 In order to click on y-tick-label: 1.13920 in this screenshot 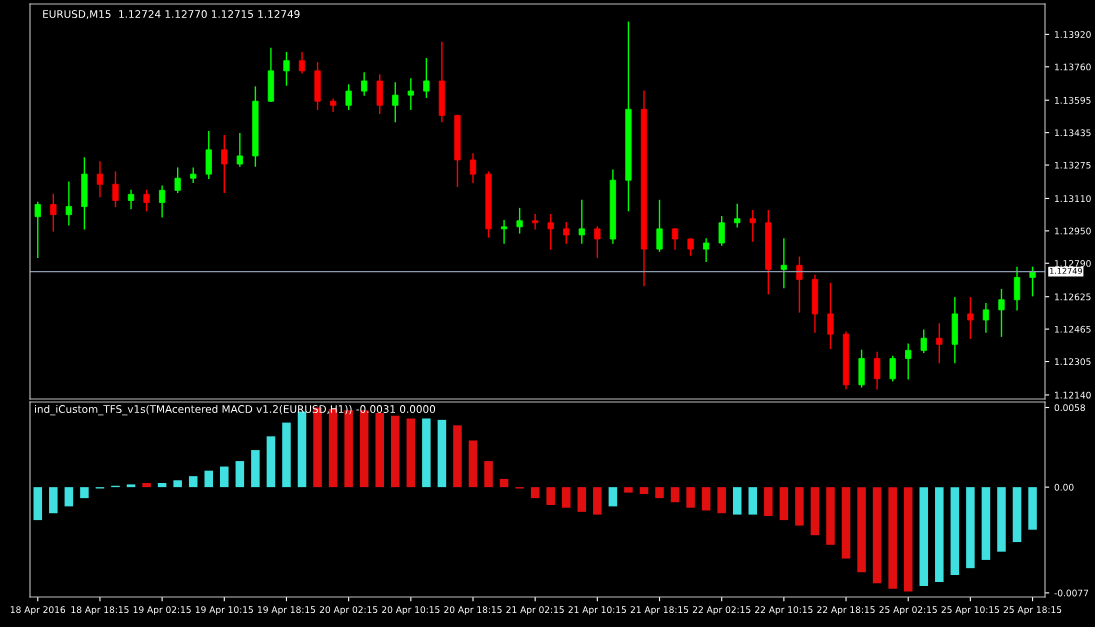, I will do `click(1073, 34)`.